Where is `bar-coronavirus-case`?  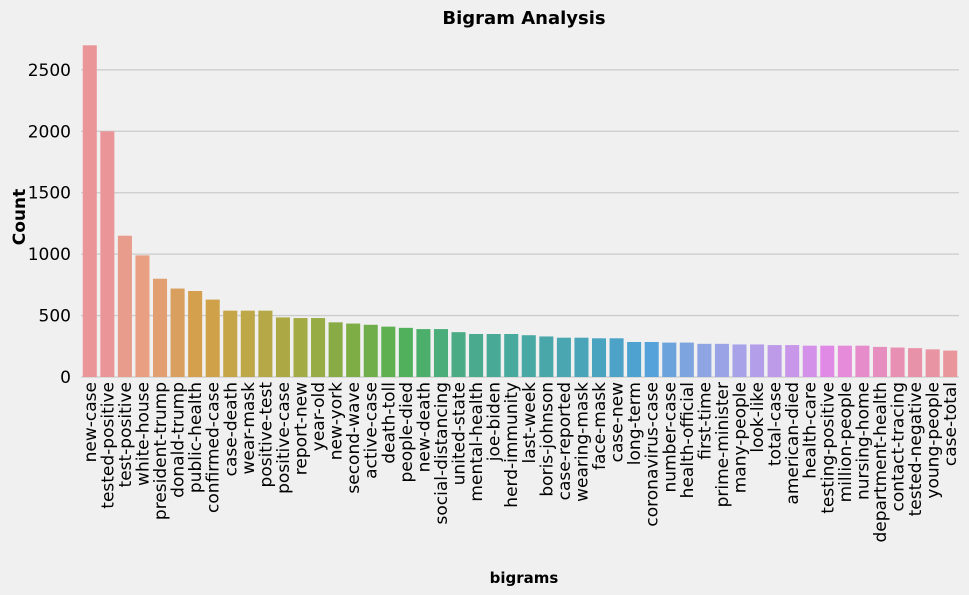
bar-coronavirus-case is located at coordinates (651, 359).